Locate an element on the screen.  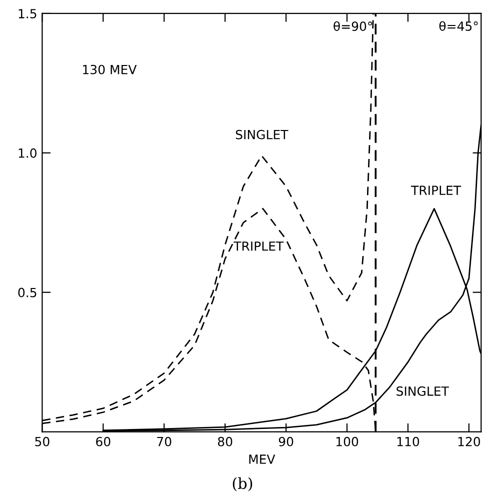
annotation: θ=45° is located at coordinates (458, 26).